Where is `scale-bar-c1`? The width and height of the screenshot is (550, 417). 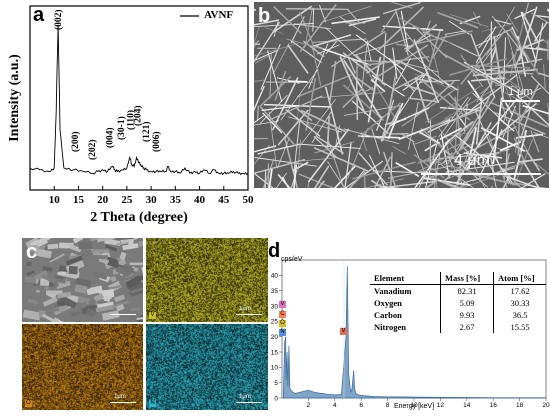
scale-bar-c1 is located at coordinates (123, 314).